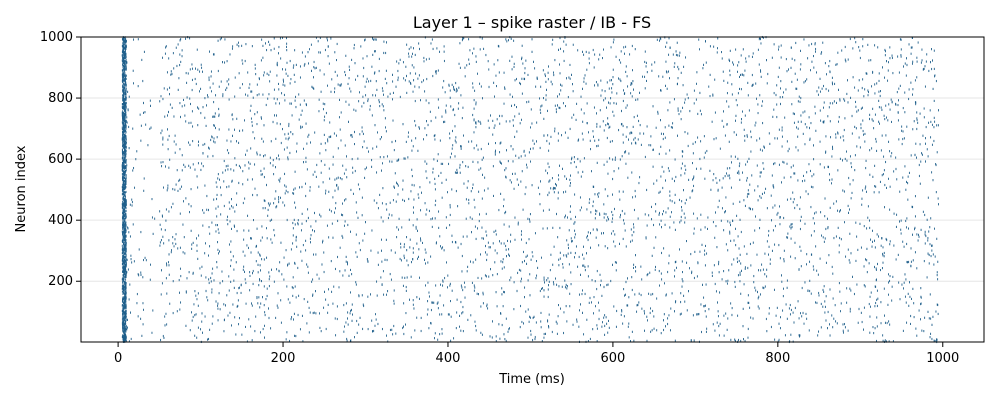 This screenshot has width=1000, height=400. Describe the element at coordinates (532, 22) in the screenshot. I see `chart-title: Layer 1 – spike raster / IB - FS` at that location.